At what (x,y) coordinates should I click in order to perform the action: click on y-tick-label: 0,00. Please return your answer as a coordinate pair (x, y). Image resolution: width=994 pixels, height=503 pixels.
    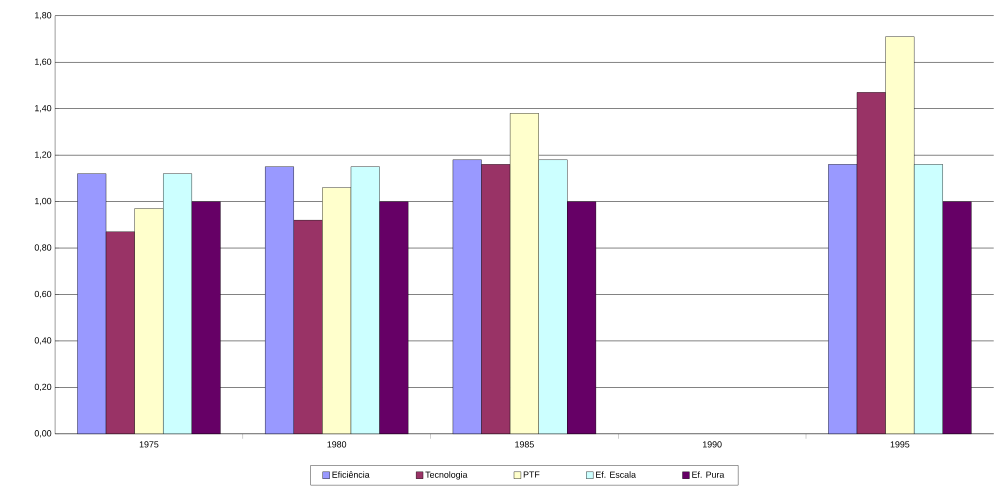
    Looking at the image, I should click on (43, 434).